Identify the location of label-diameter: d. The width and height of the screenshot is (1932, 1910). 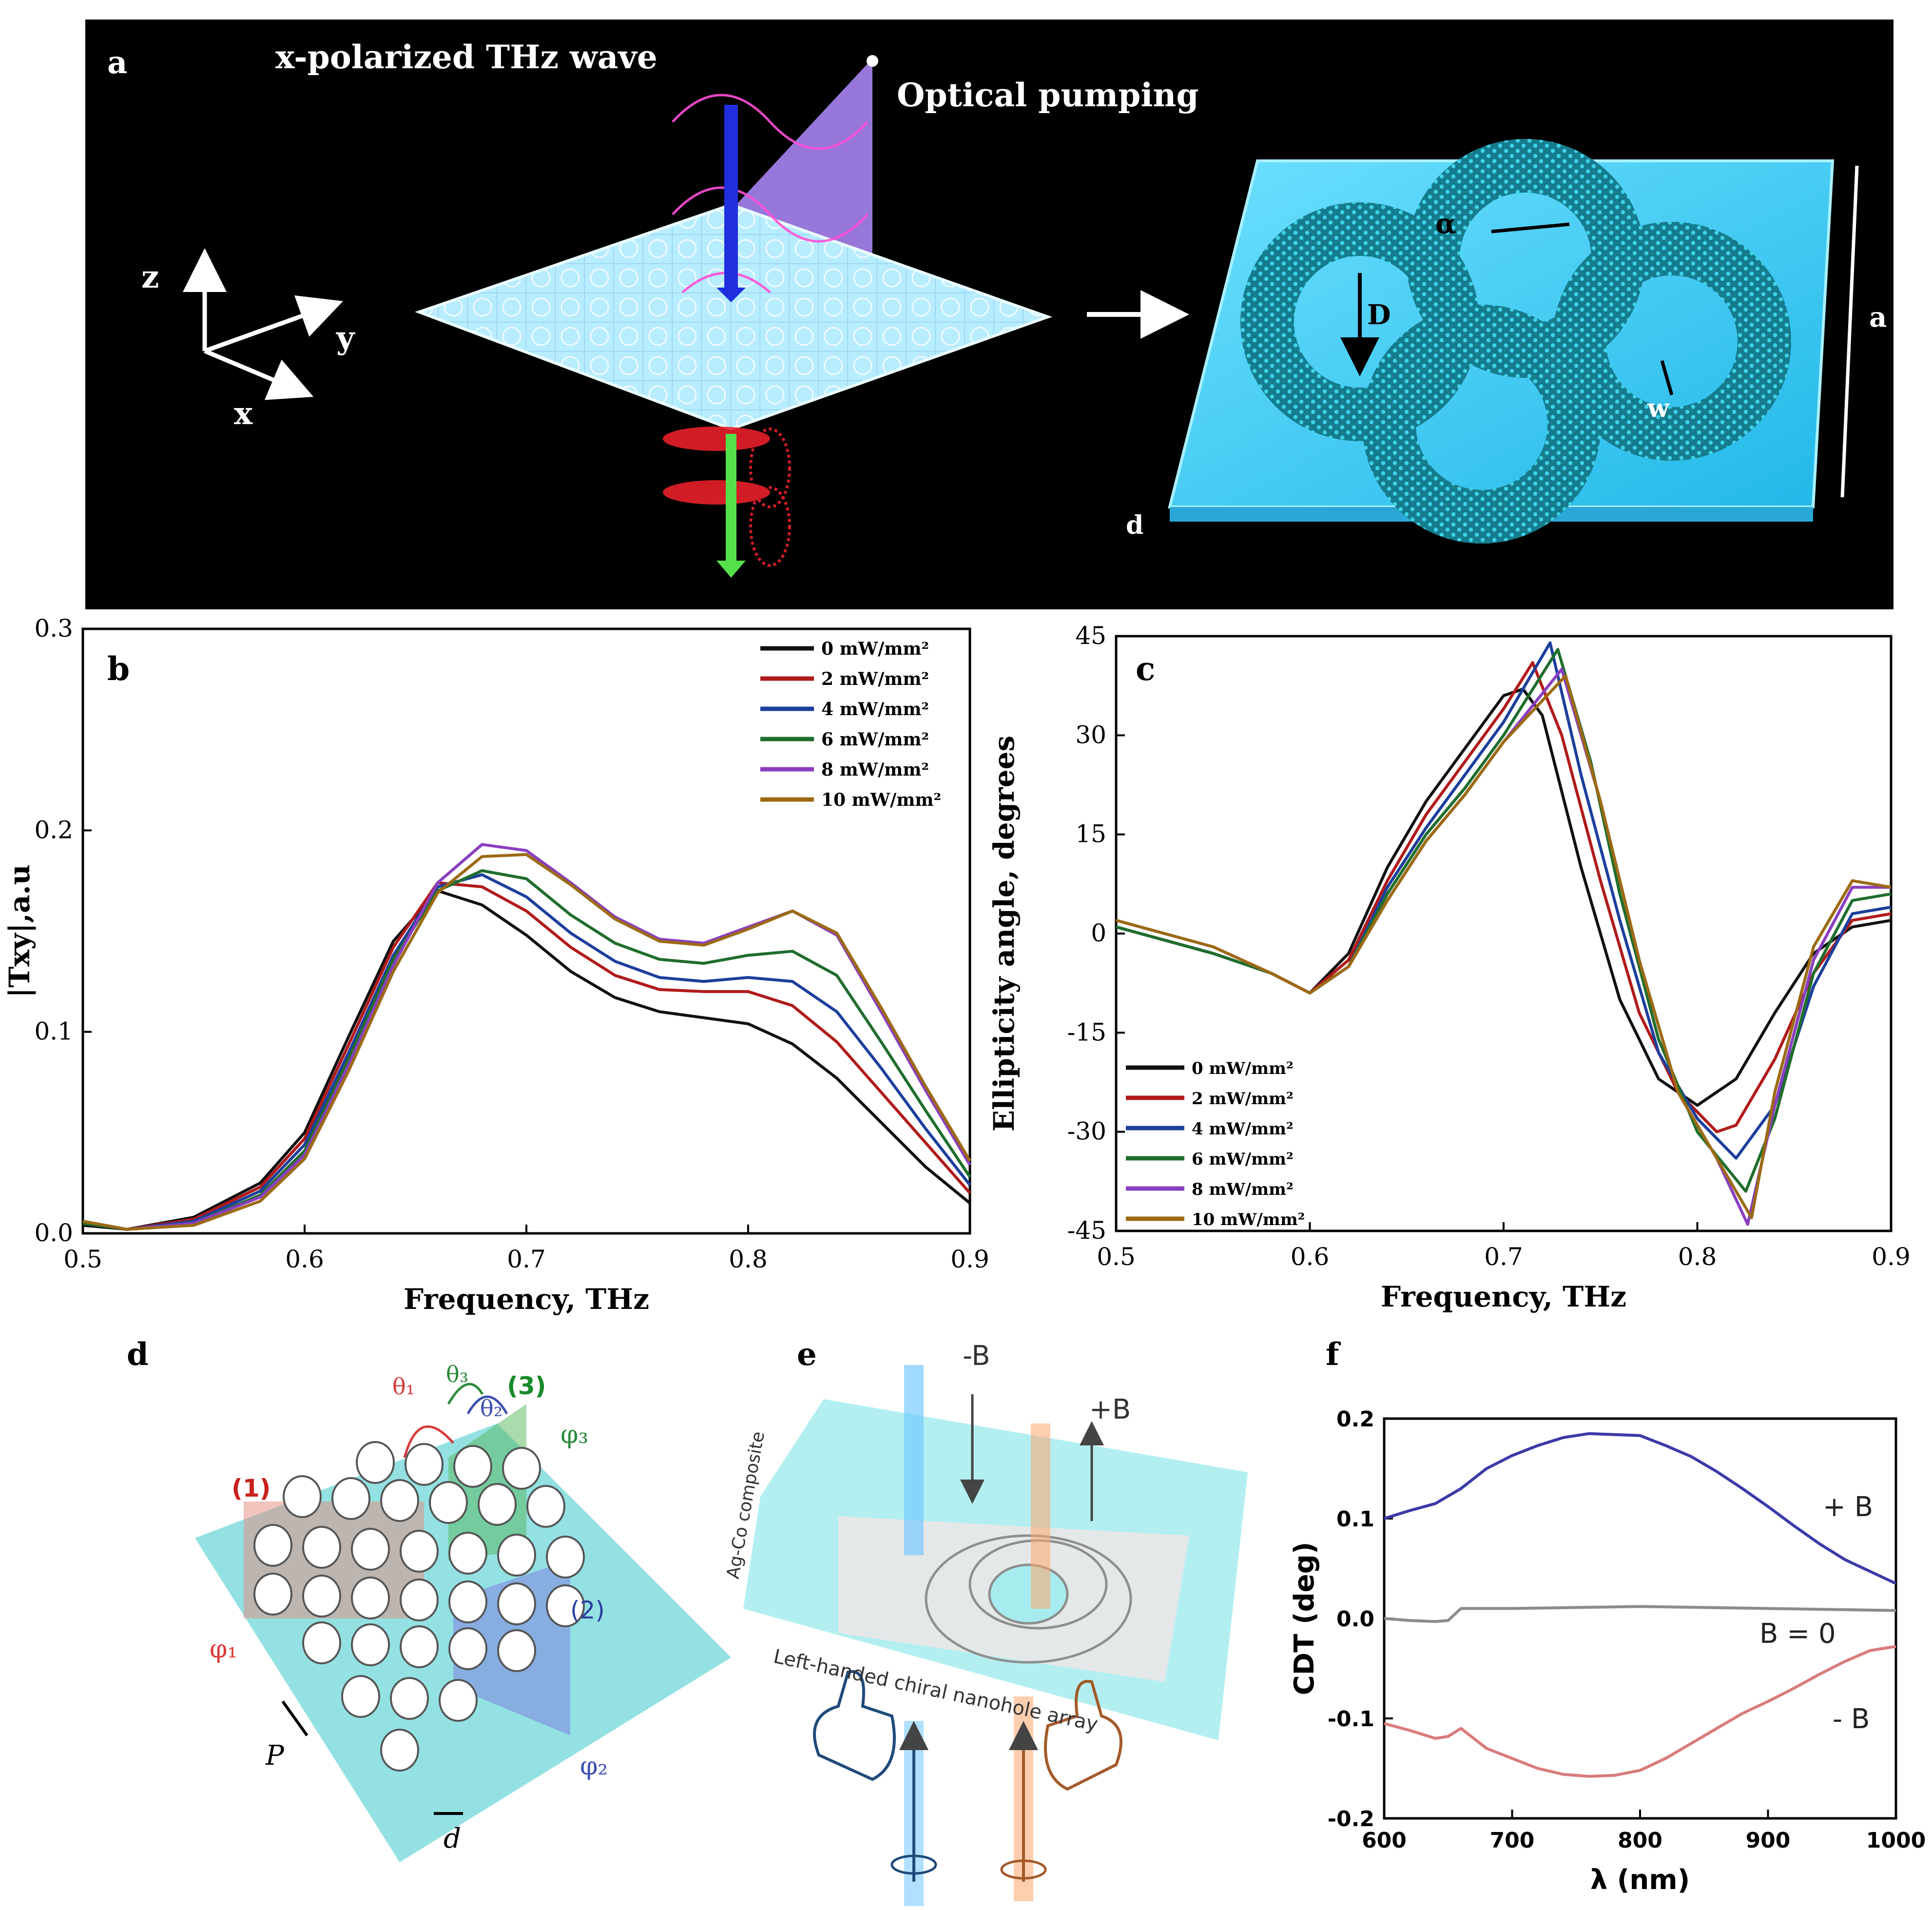
(452, 1838).